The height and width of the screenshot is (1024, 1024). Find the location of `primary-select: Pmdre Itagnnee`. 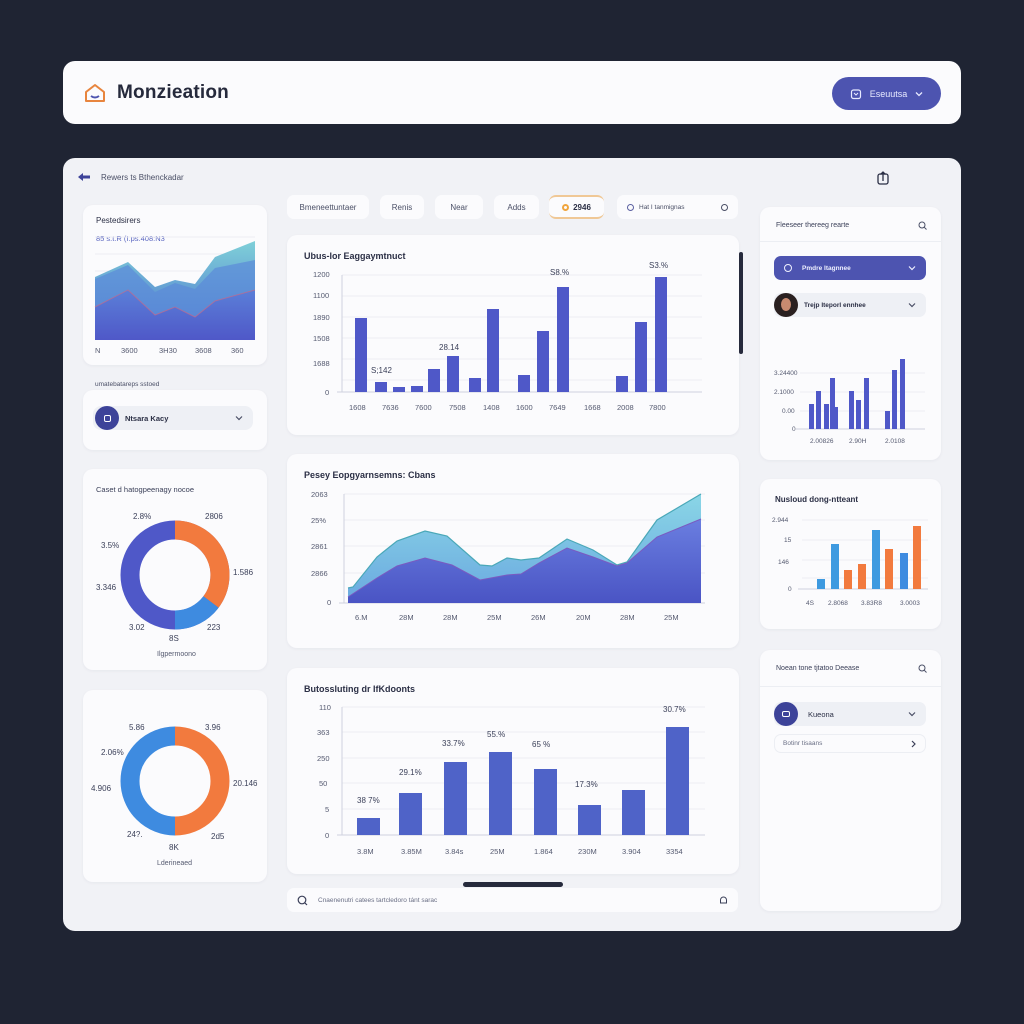

primary-select: Pmdre Itagnnee is located at coordinates (850, 268).